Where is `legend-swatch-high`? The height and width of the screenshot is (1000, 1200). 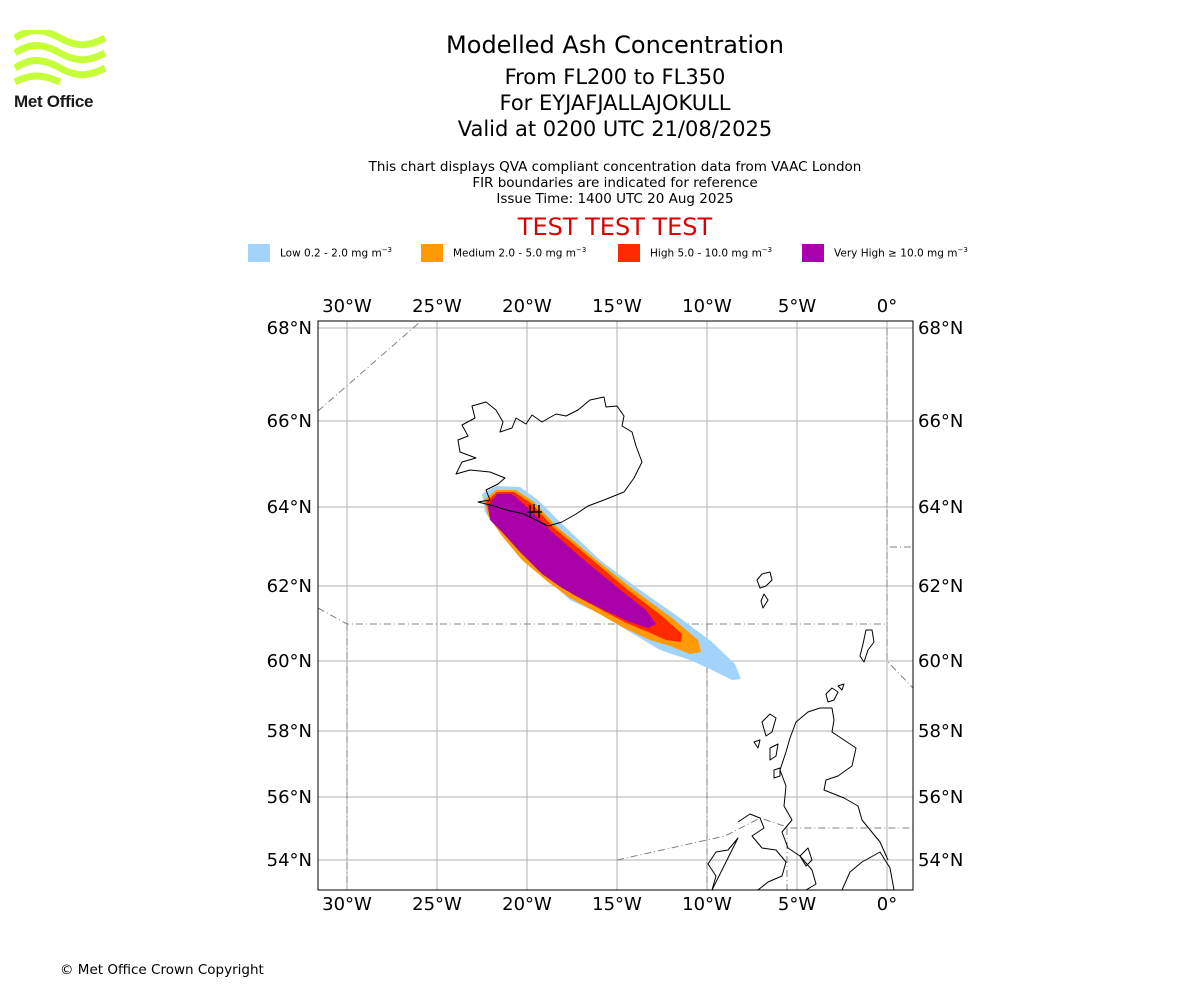
legend-swatch-high is located at coordinates (629, 253).